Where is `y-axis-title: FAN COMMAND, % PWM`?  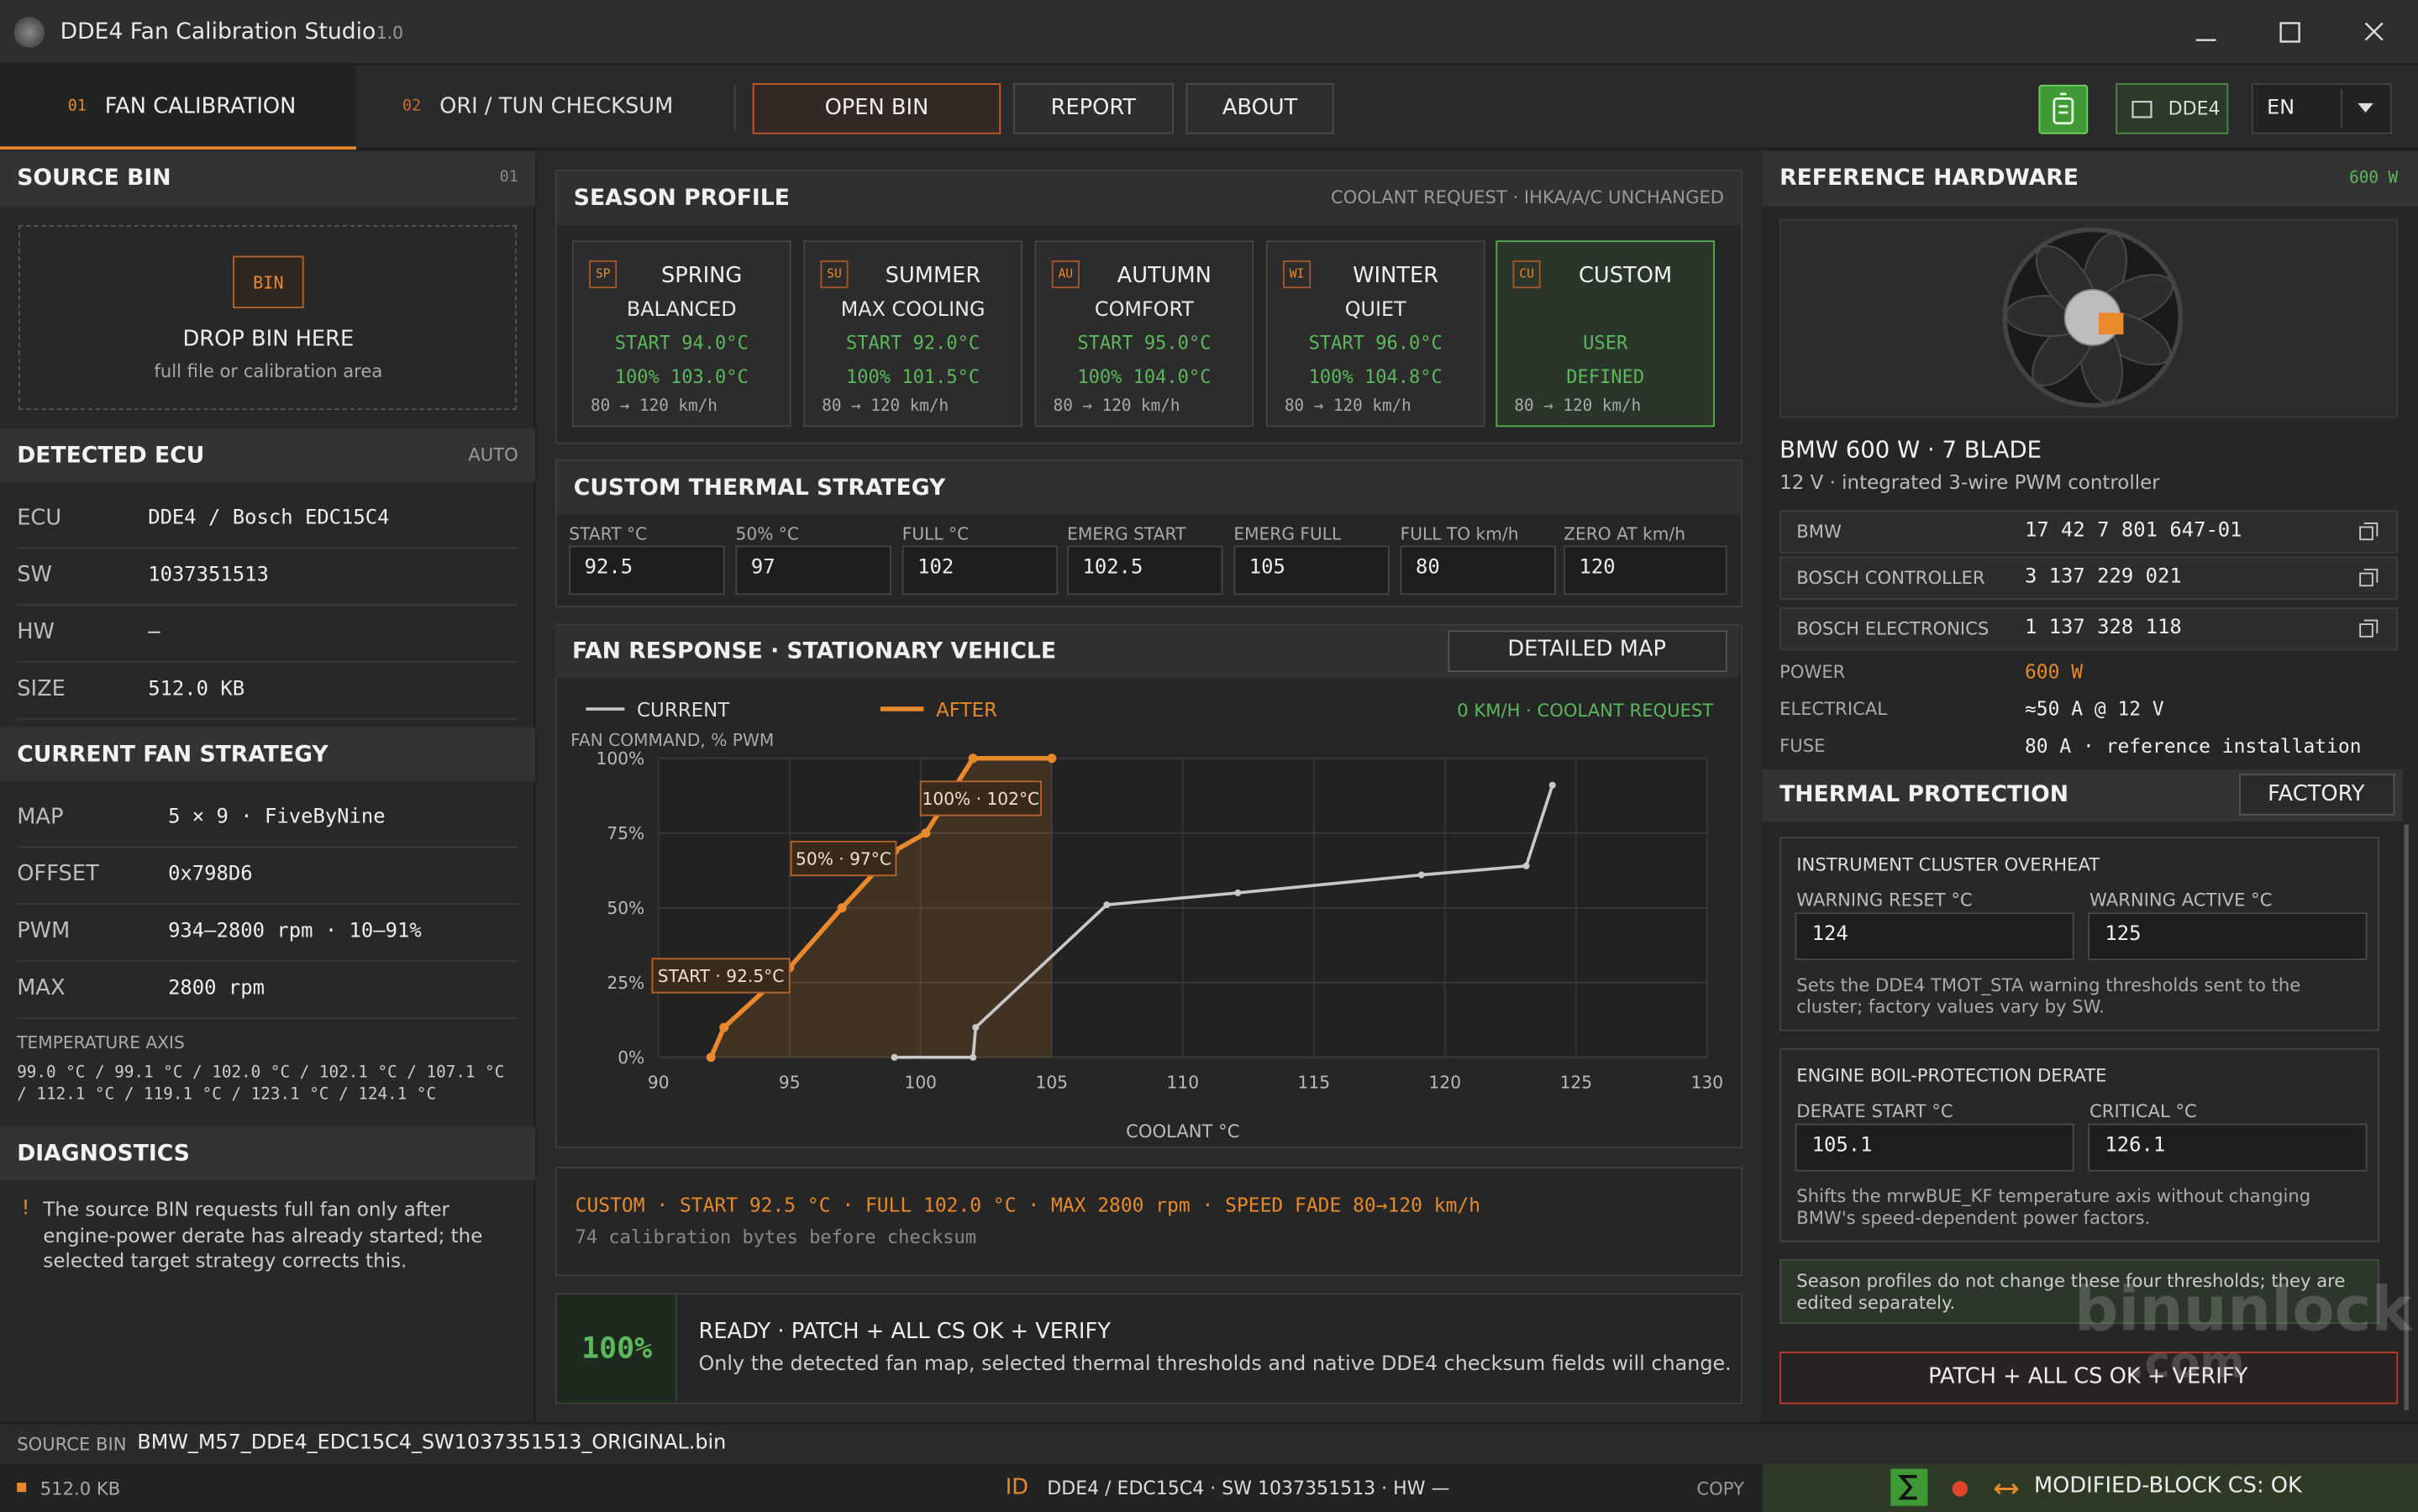 y-axis-title: FAN COMMAND, % PWM is located at coordinates (672, 740).